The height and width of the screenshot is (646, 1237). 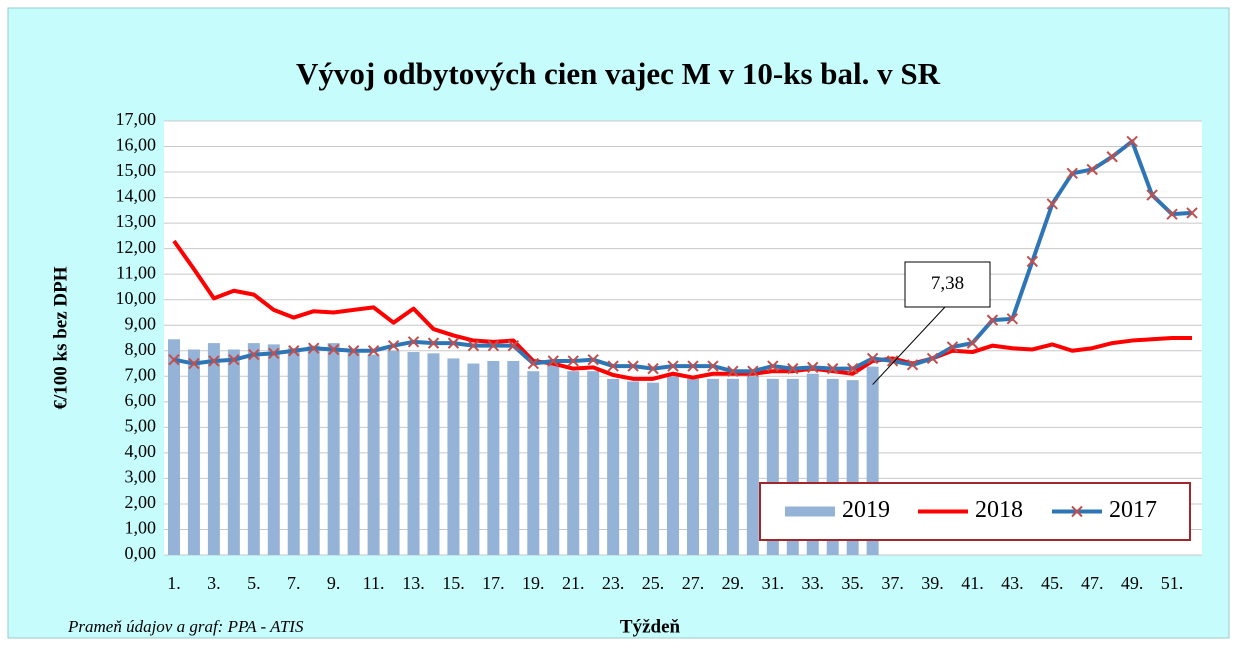 I want to click on y-tick-label: 17,00, so click(x=136, y=119).